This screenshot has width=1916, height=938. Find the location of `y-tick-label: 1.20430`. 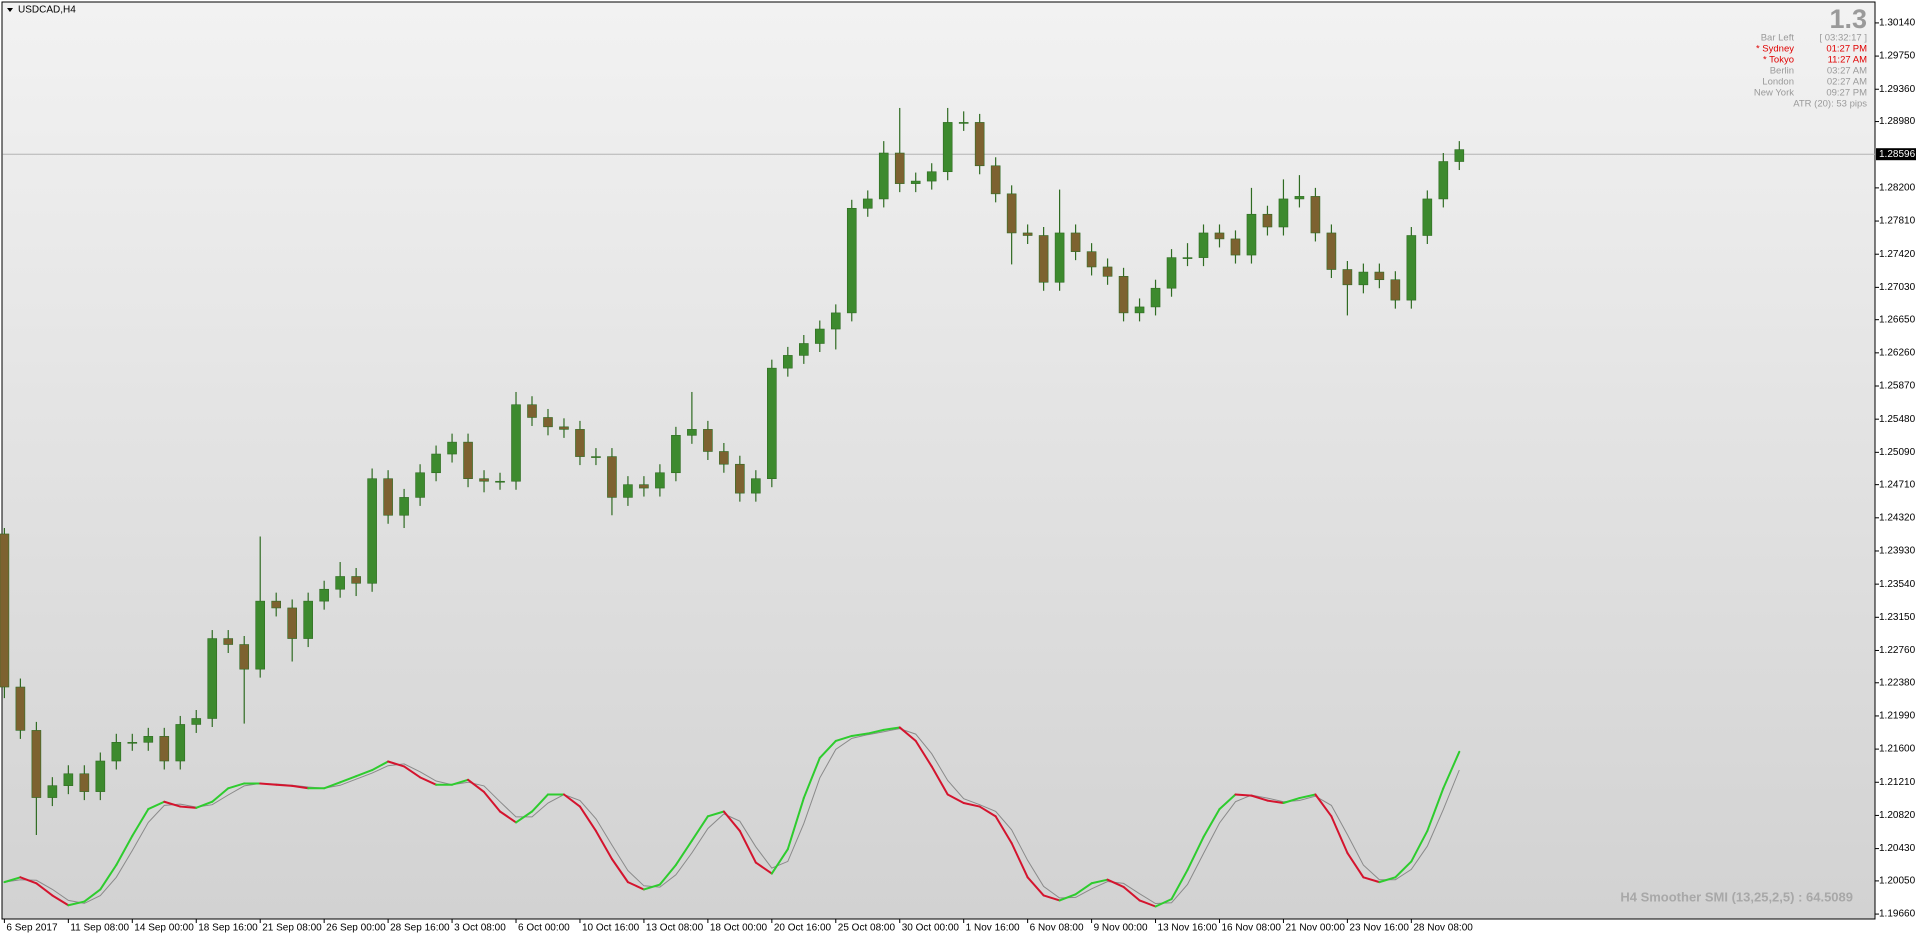

y-tick-label: 1.20430 is located at coordinates (1897, 848).